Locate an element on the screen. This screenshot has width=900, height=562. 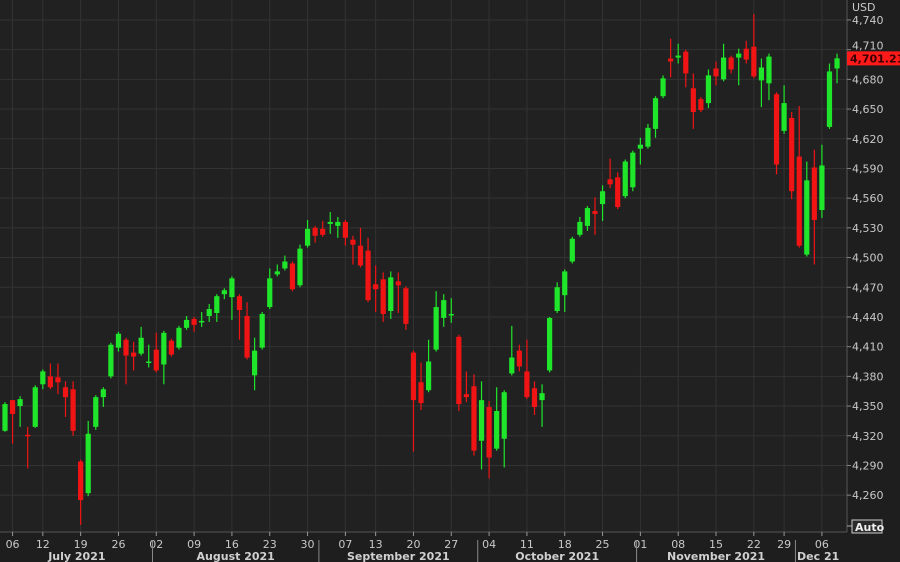
date-tick-label: 12 is located at coordinates (43, 544).